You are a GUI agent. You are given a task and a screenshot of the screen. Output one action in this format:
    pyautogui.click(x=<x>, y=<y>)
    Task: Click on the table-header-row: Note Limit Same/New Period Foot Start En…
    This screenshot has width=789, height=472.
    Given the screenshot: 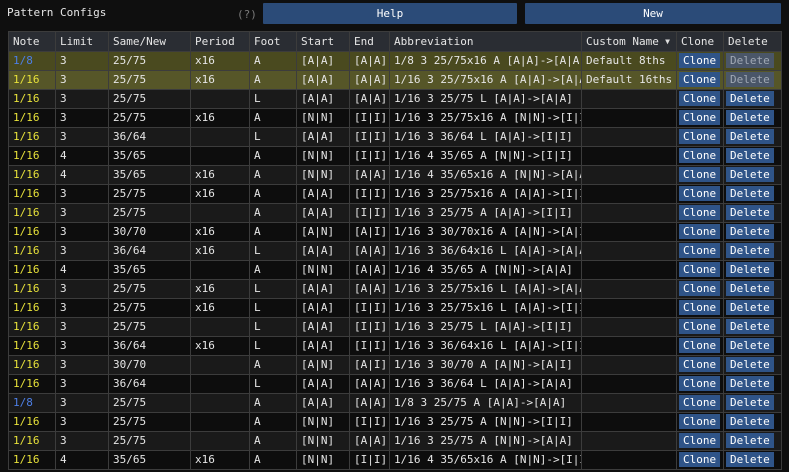 What is the action you would take?
    pyautogui.click(x=395, y=41)
    